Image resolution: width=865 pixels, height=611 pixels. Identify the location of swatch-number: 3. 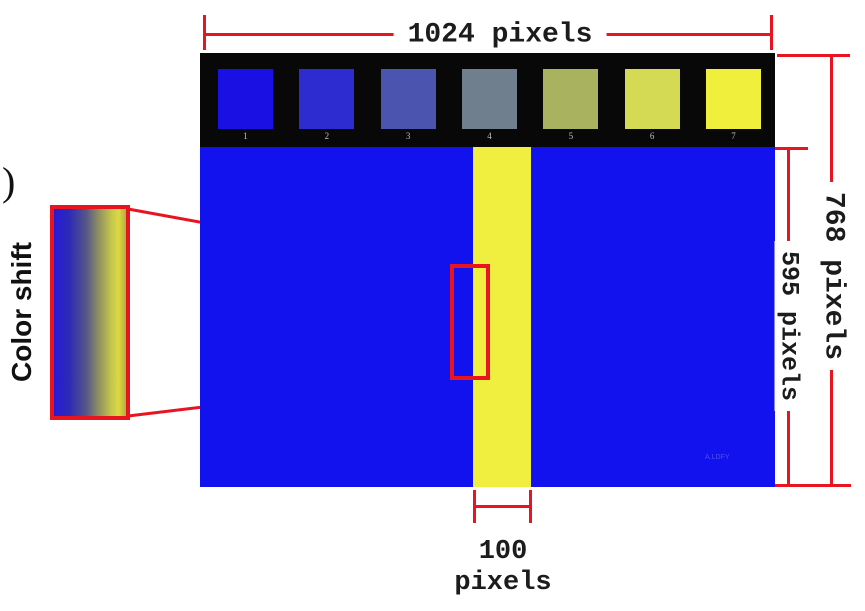
(408, 136).